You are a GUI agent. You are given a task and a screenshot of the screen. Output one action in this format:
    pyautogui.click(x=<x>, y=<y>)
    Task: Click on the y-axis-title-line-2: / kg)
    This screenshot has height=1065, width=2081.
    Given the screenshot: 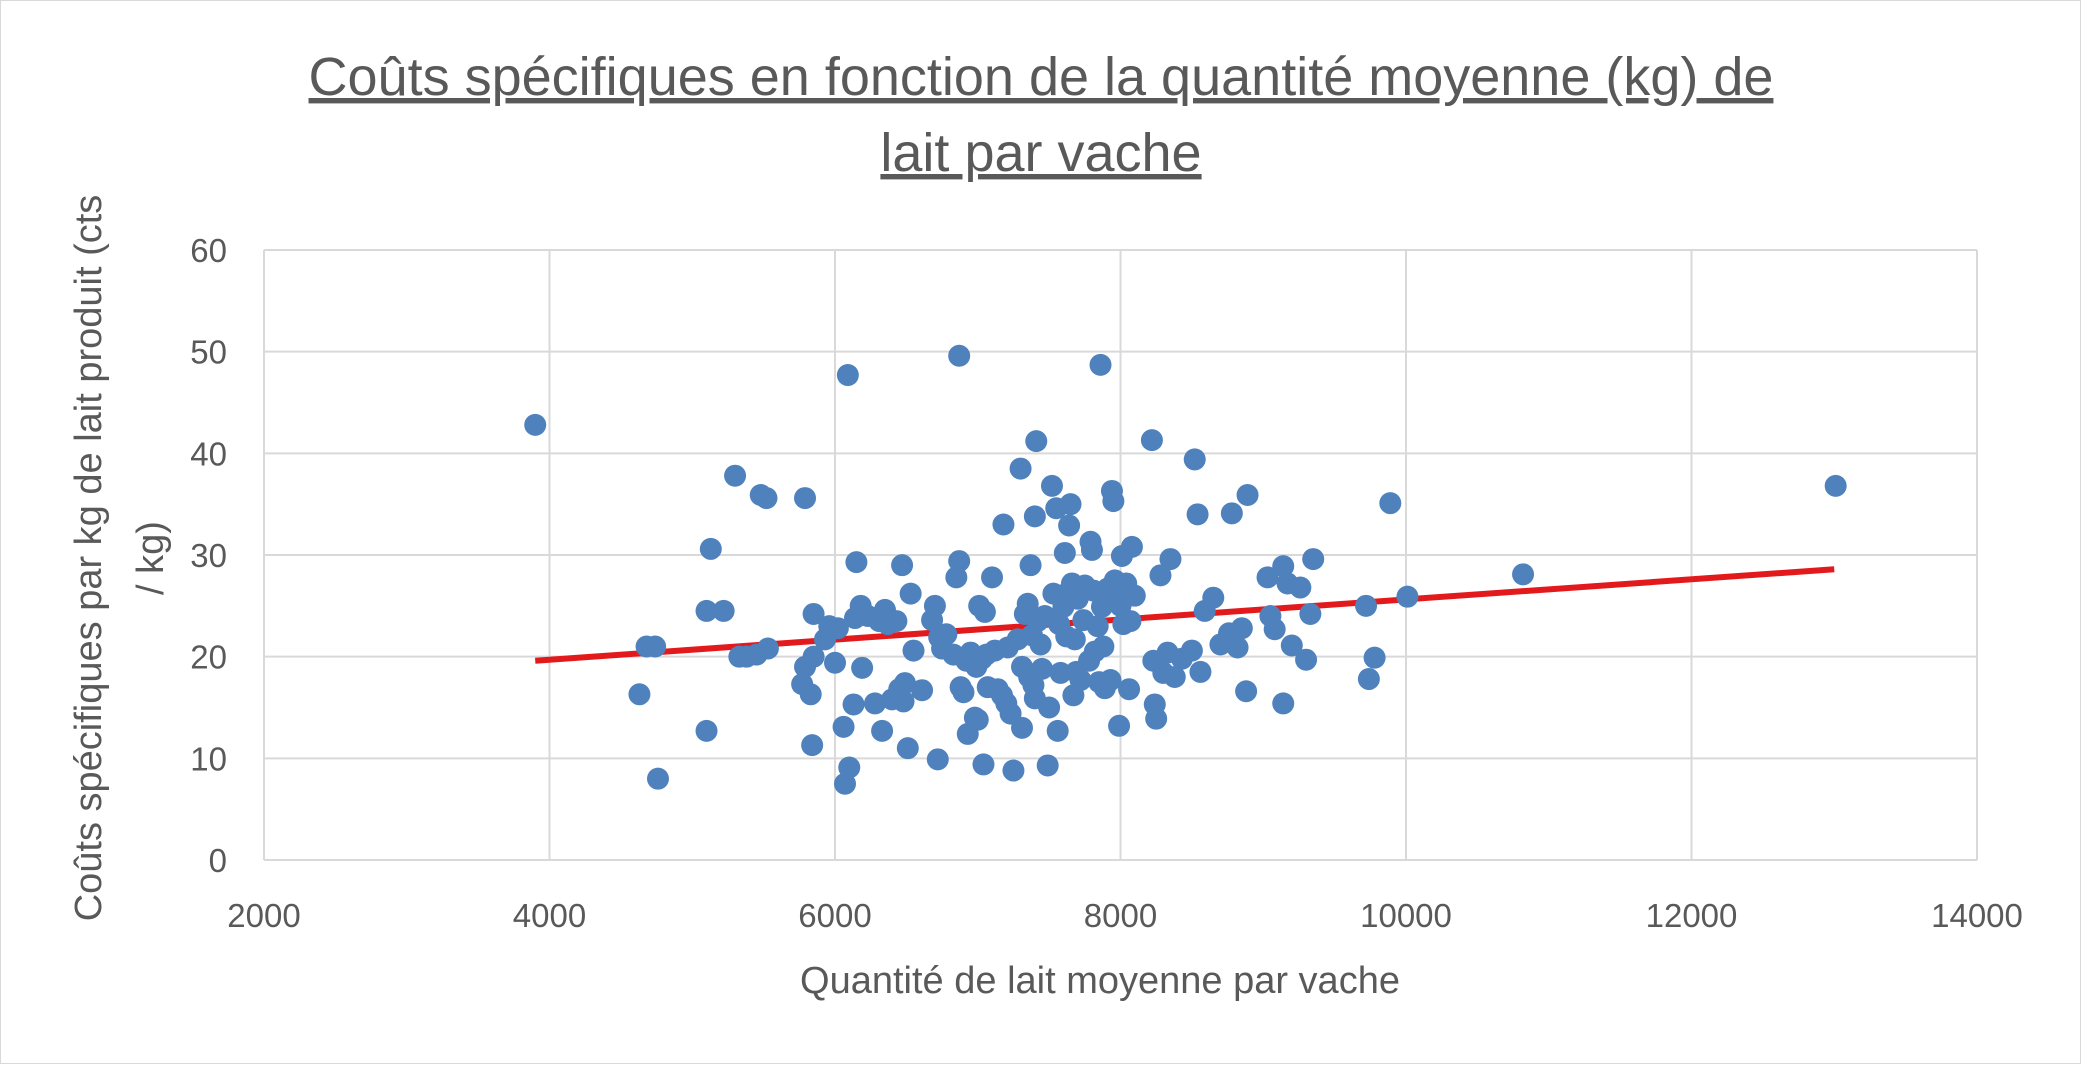 What is the action you would take?
    pyautogui.click(x=151, y=558)
    